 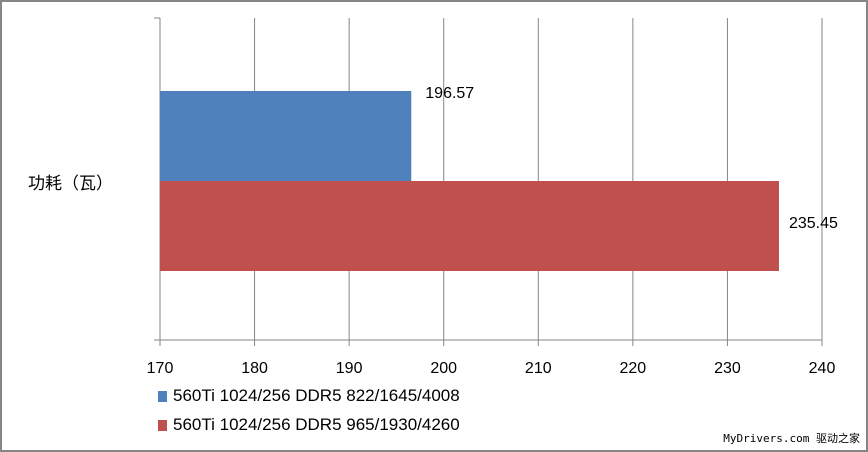 What do you see at coordinates (822, 368) in the screenshot?
I see `x-tick-label: 240` at bounding box center [822, 368].